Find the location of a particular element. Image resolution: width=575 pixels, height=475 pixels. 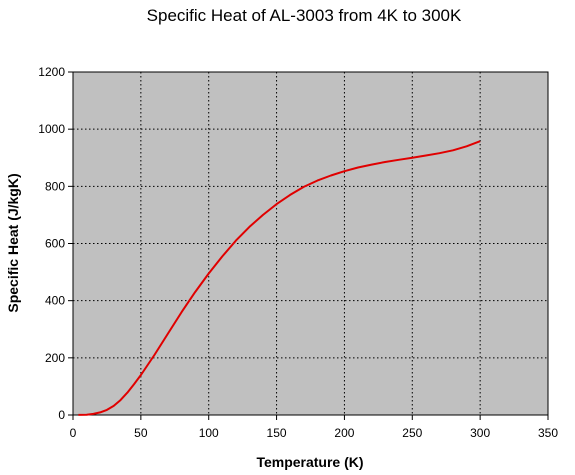

y-axis-title: Specific Heat (J/kgK) is located at coordinates (13, 242).